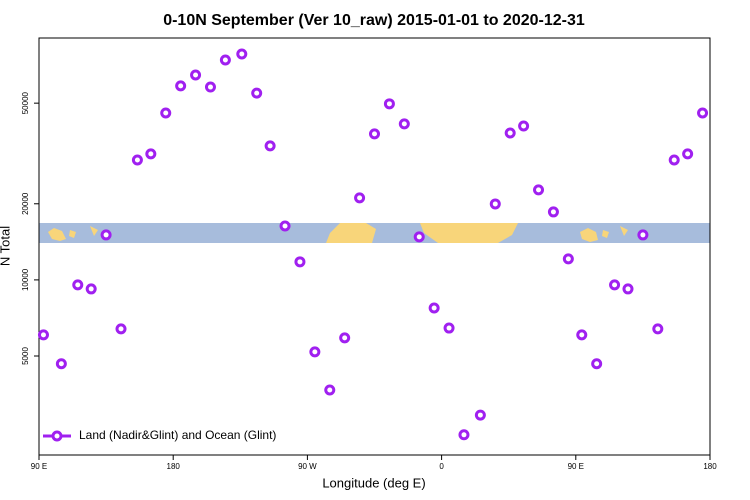  What do you see at coordinates (25, 279) in the screenshot?
I see `y-tick-label: 10000` at bounding box center [25, 279].